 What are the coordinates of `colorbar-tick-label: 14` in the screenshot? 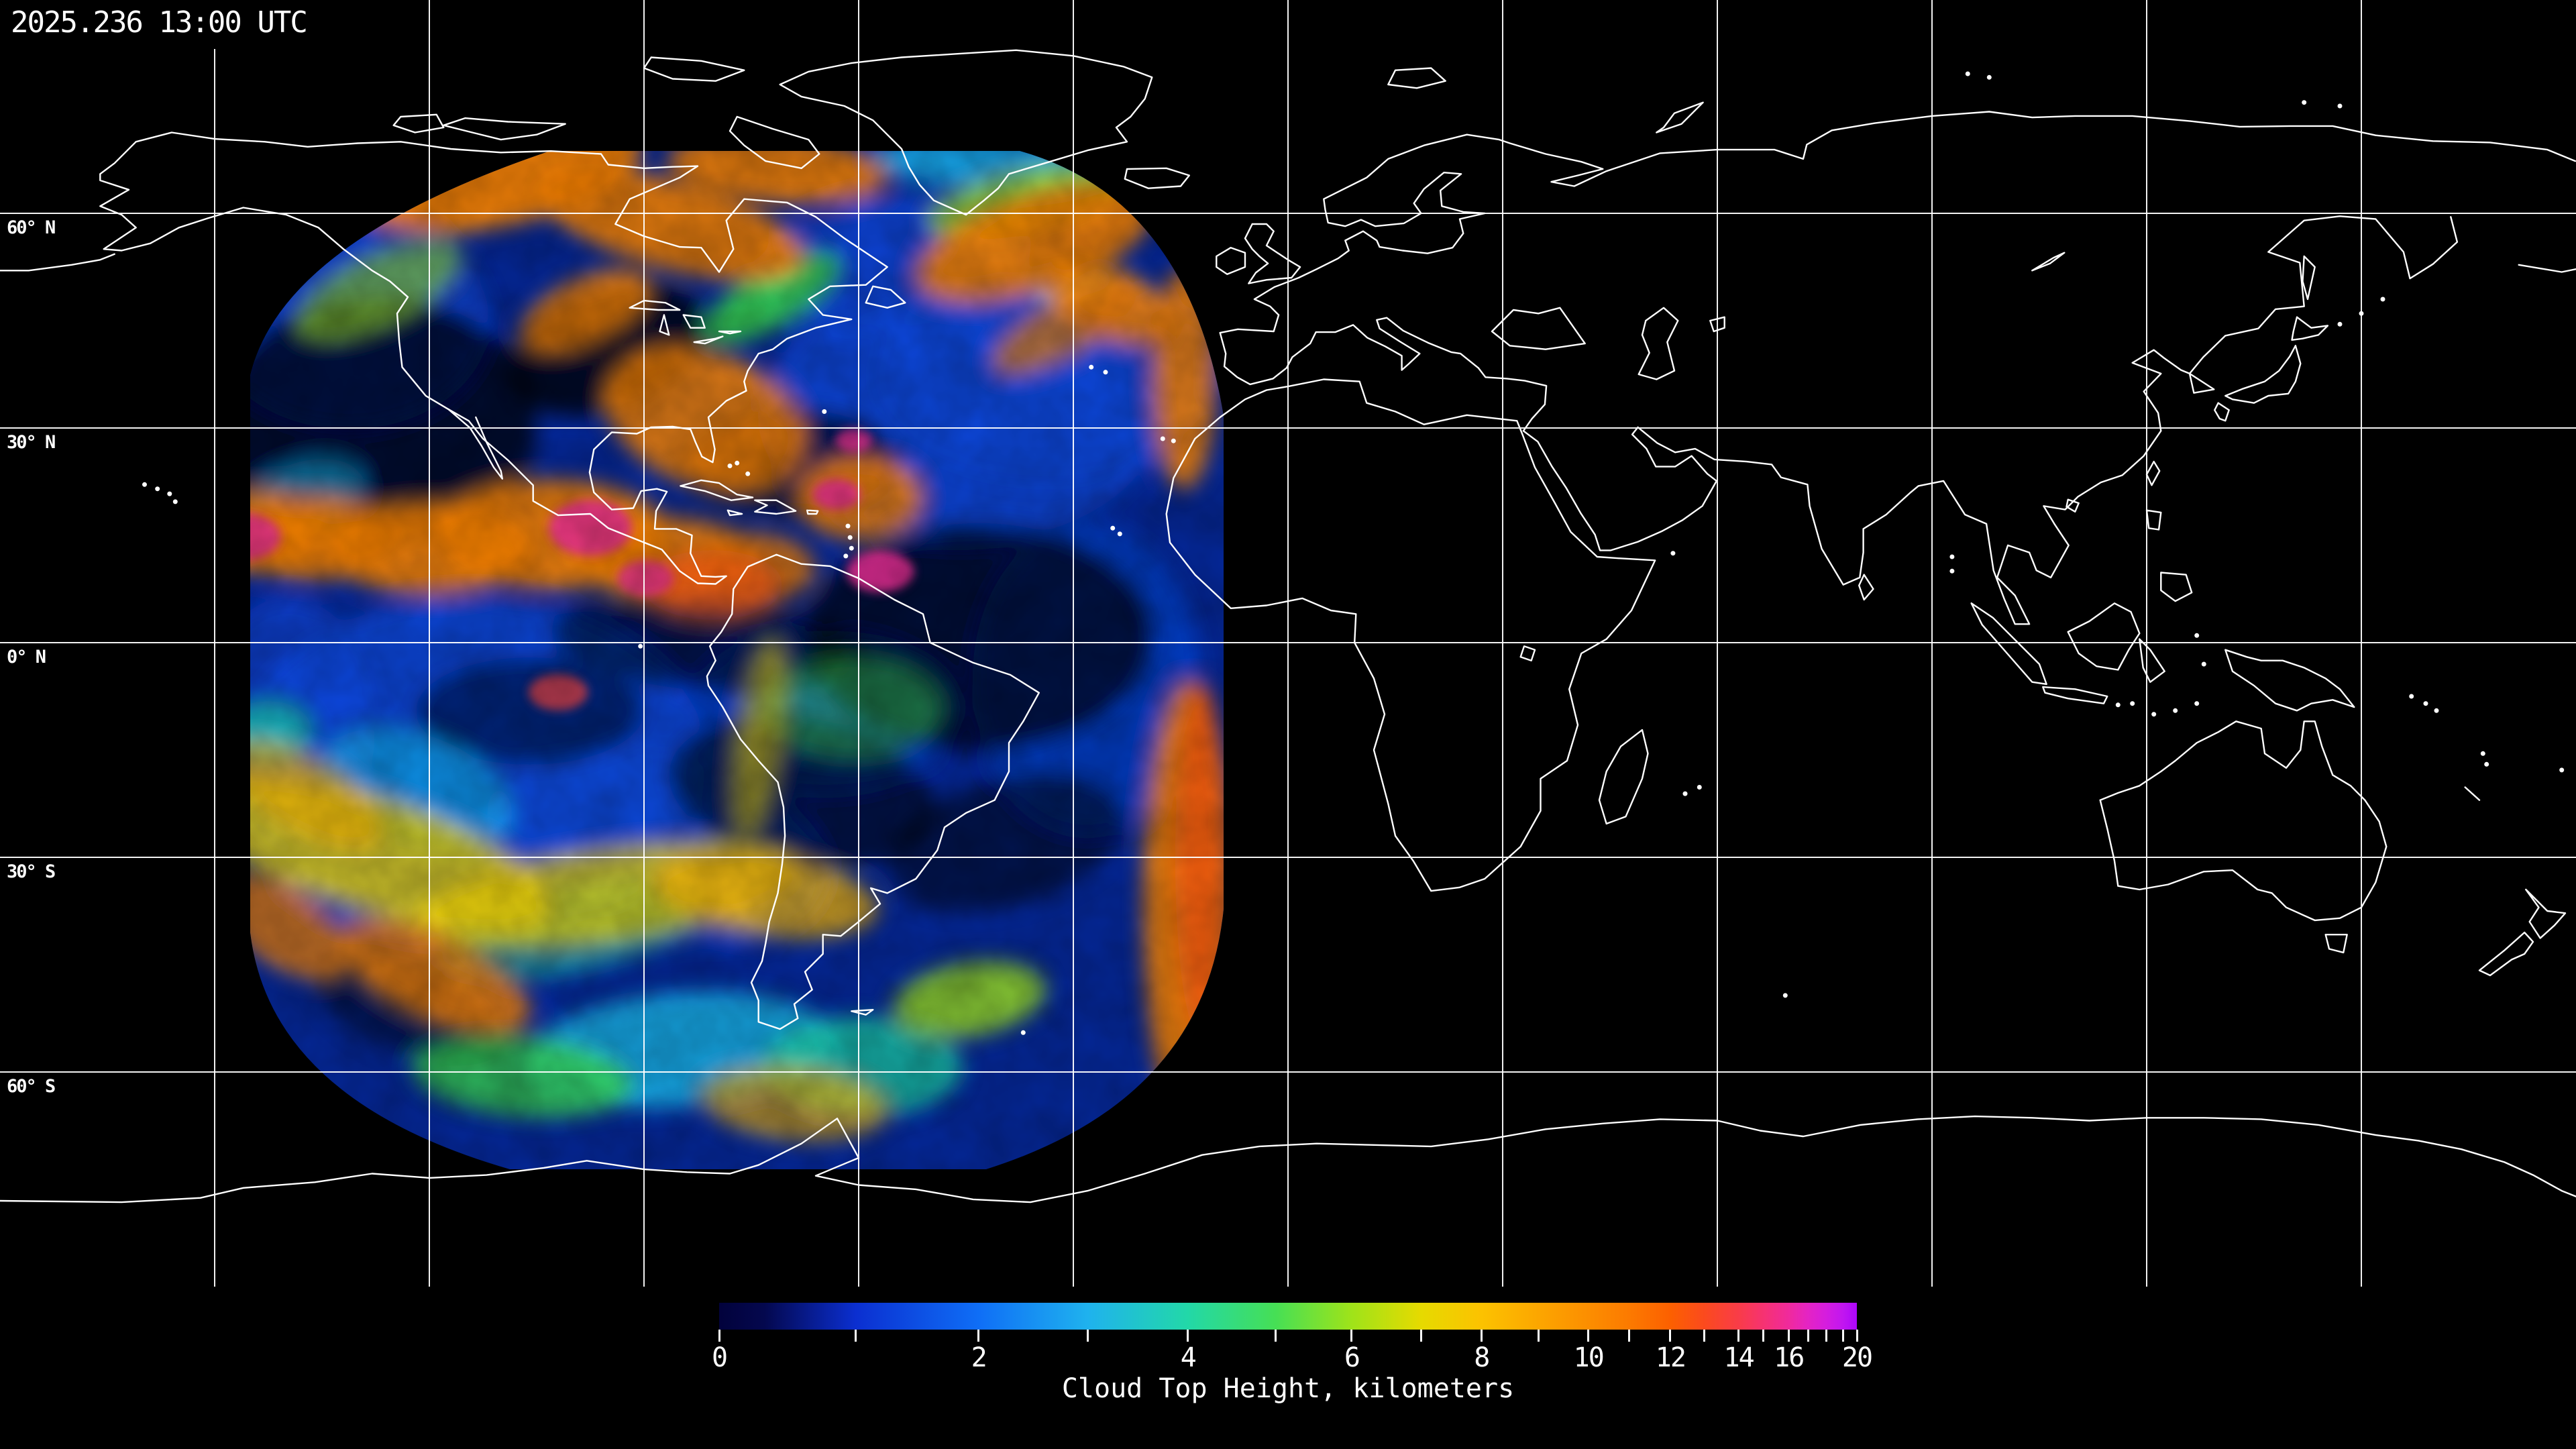 It's located at (1739, 1357).